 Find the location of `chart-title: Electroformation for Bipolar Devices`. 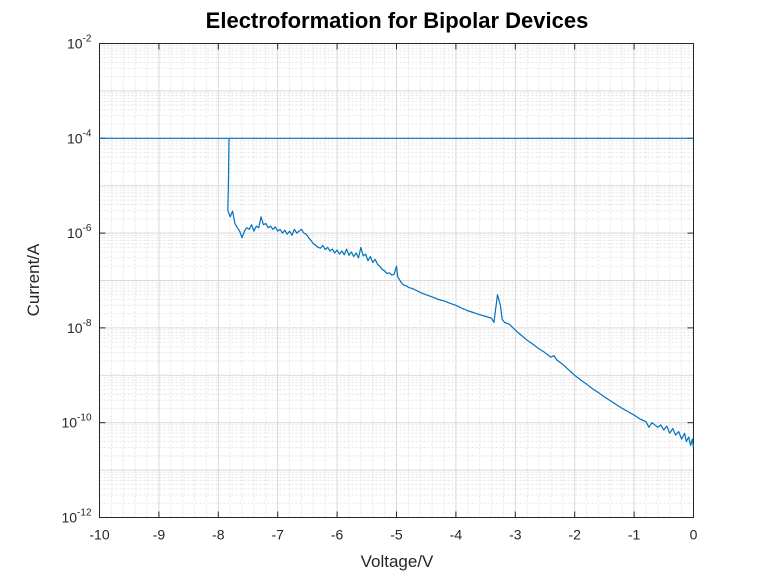

chart-title: Electroformation for Bipolar Devices is located at coordinates (397, 20).